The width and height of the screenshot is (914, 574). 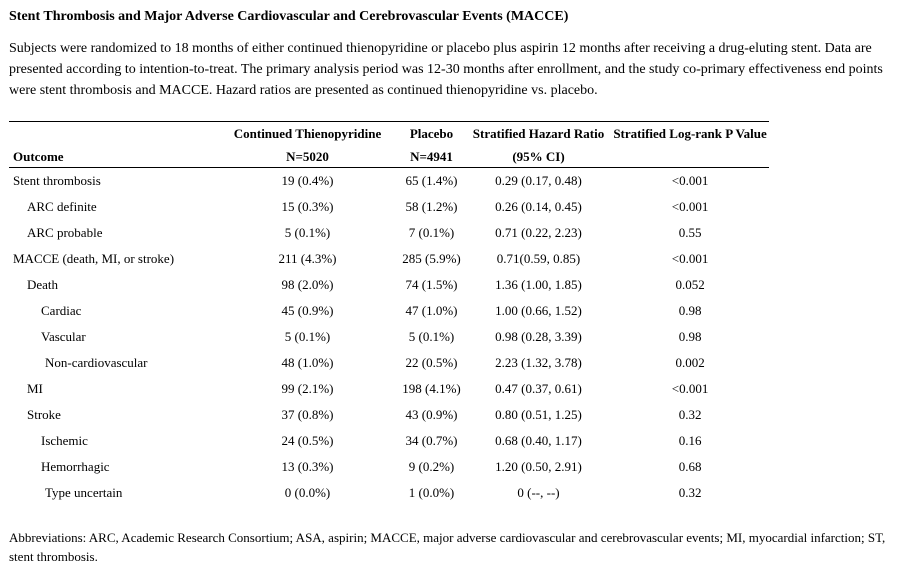 I want to click on outcome-cell: ARC probable, so click(x=65, y=232).